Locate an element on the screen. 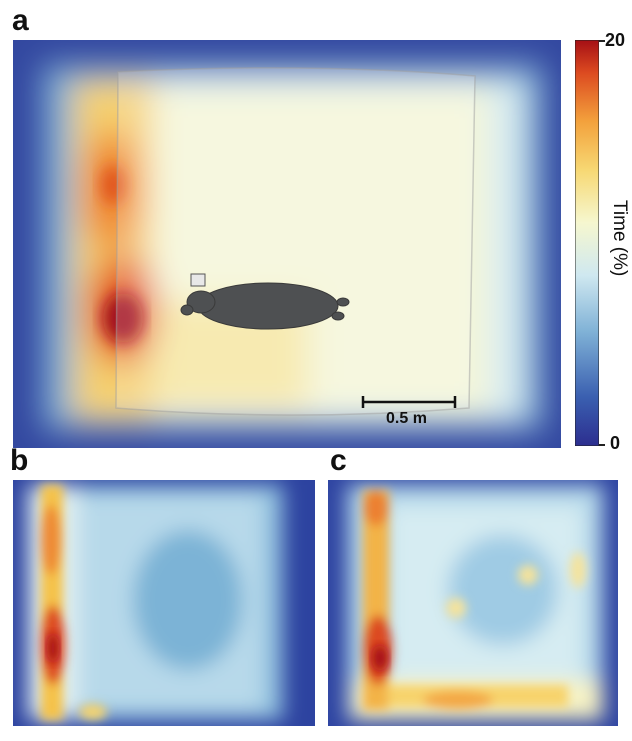 Image resolution: width=632 pixels, height=741 pixels. colorbar-title: Time (%) is located at coordinates (619, 238).